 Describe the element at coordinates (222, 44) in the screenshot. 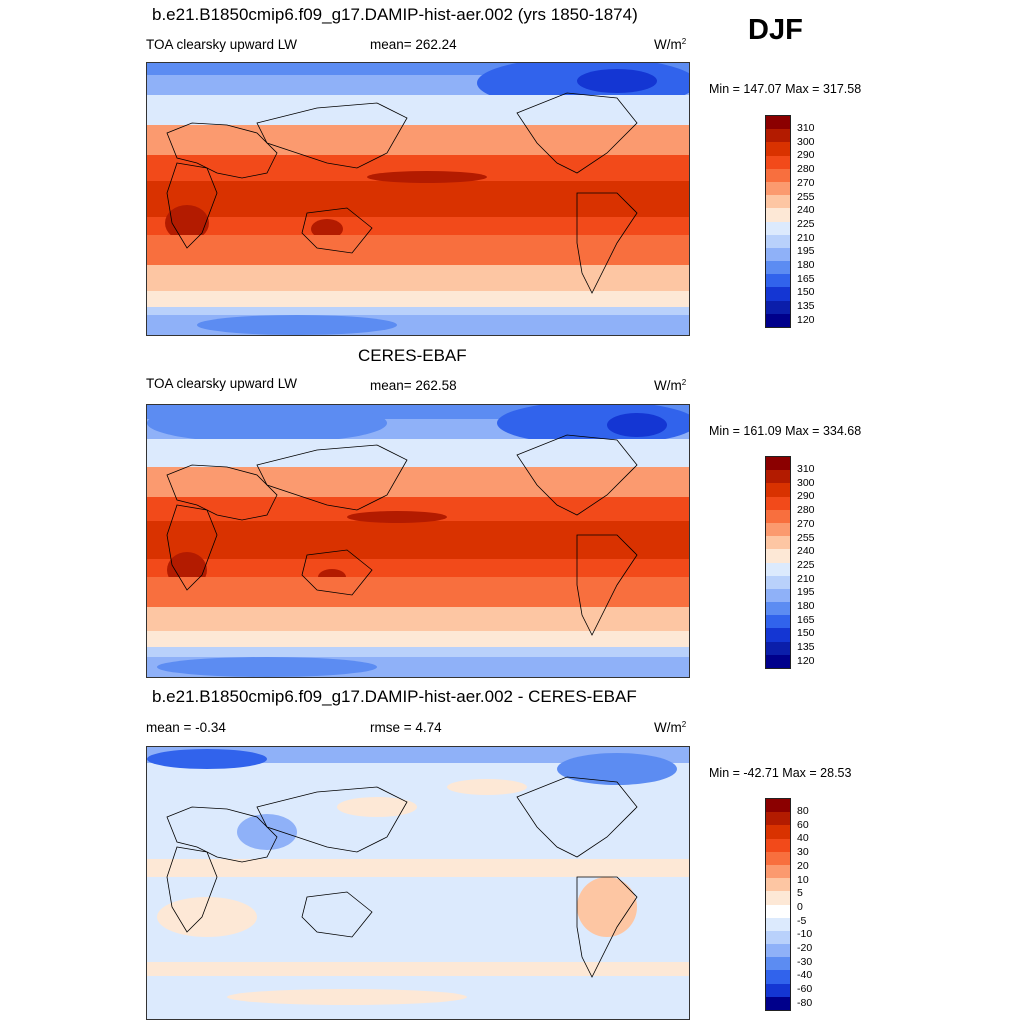

I see `panel1-variable-label: TOA clearsky upward LW` at that location.